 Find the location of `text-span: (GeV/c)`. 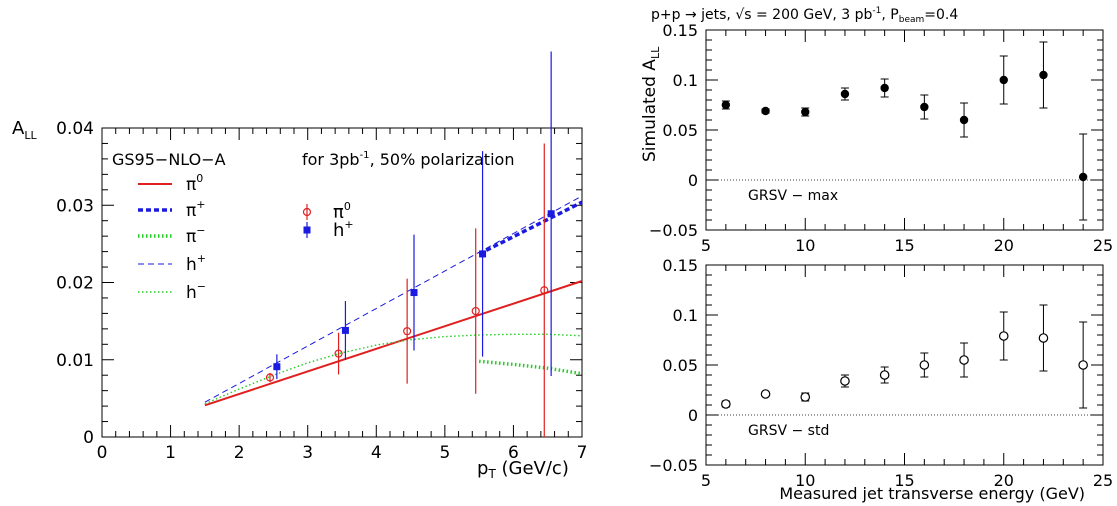

text-span: (GeV/c) is located at coordinates (532, 468).